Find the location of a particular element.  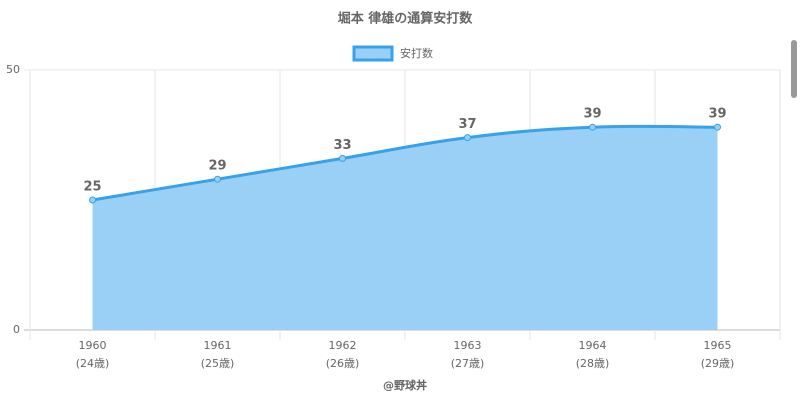

x-tick-sublabel: (26歳) is located at coordinates (343, 363).